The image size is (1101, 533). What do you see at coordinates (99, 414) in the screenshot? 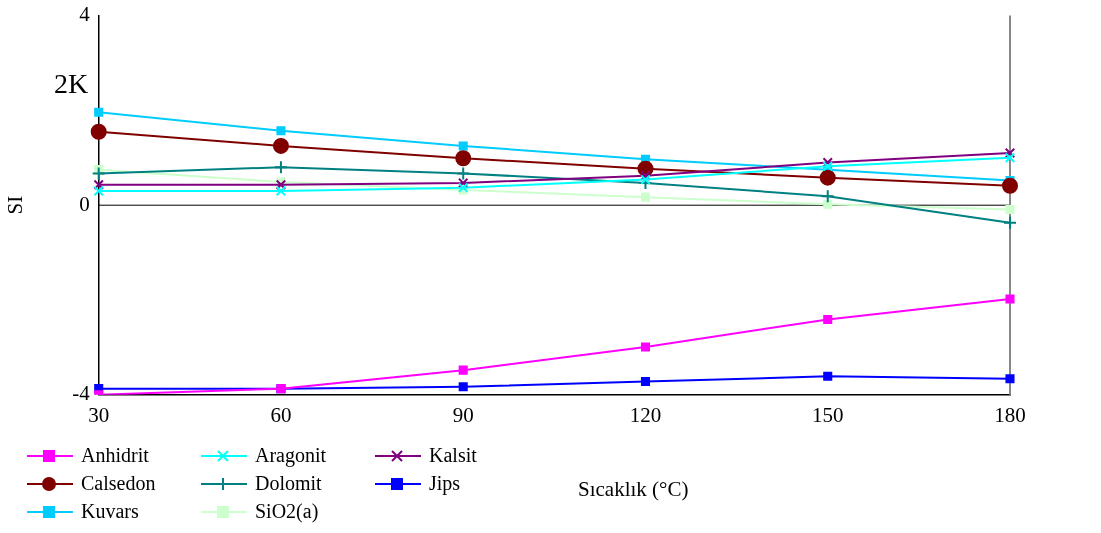
I see `x-tick-label: 30` at bounding box center [99, 414].